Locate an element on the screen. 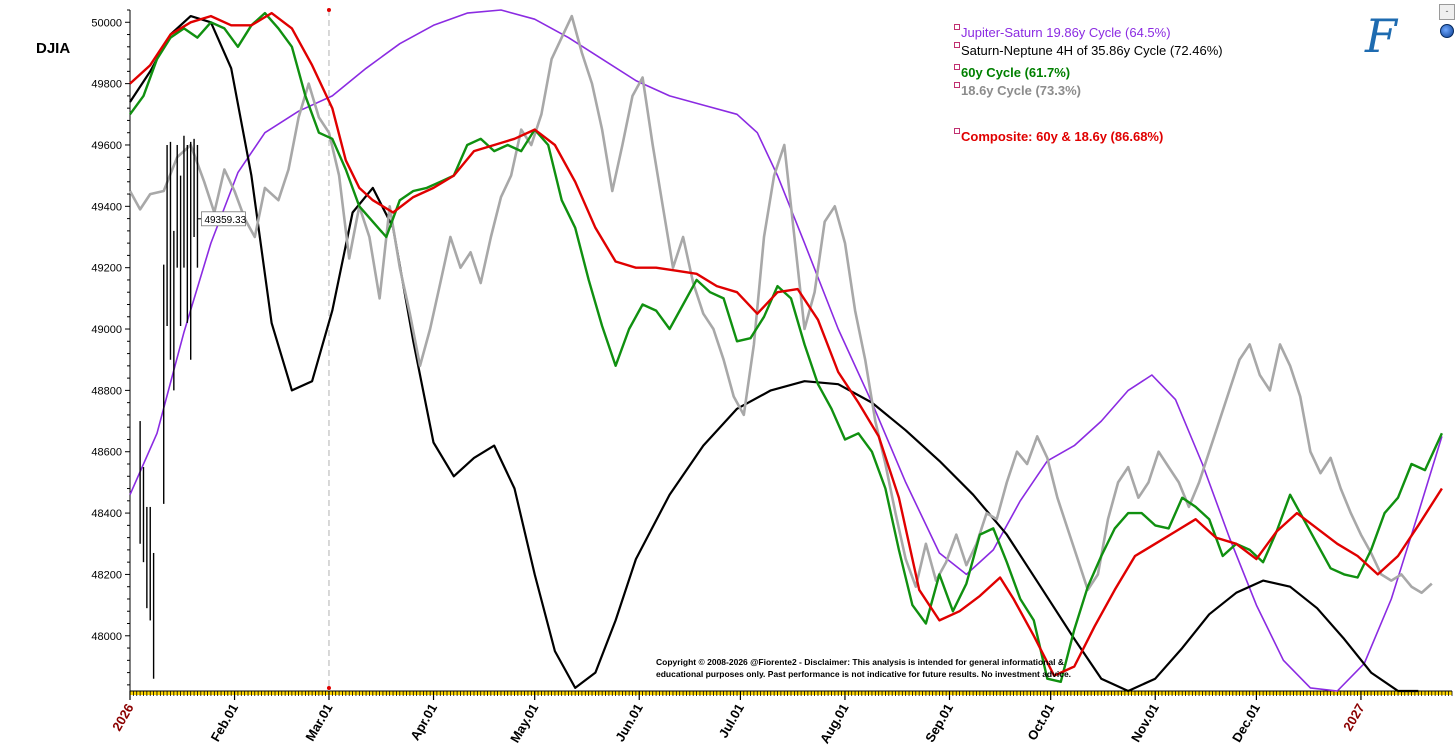 The width and height of the screenshot is (1456, 755). legend-item-jupiter-saturn: Jupiter-Saturn 19.86y Cycle (64.5%) is located at coordinates (1088, 33).